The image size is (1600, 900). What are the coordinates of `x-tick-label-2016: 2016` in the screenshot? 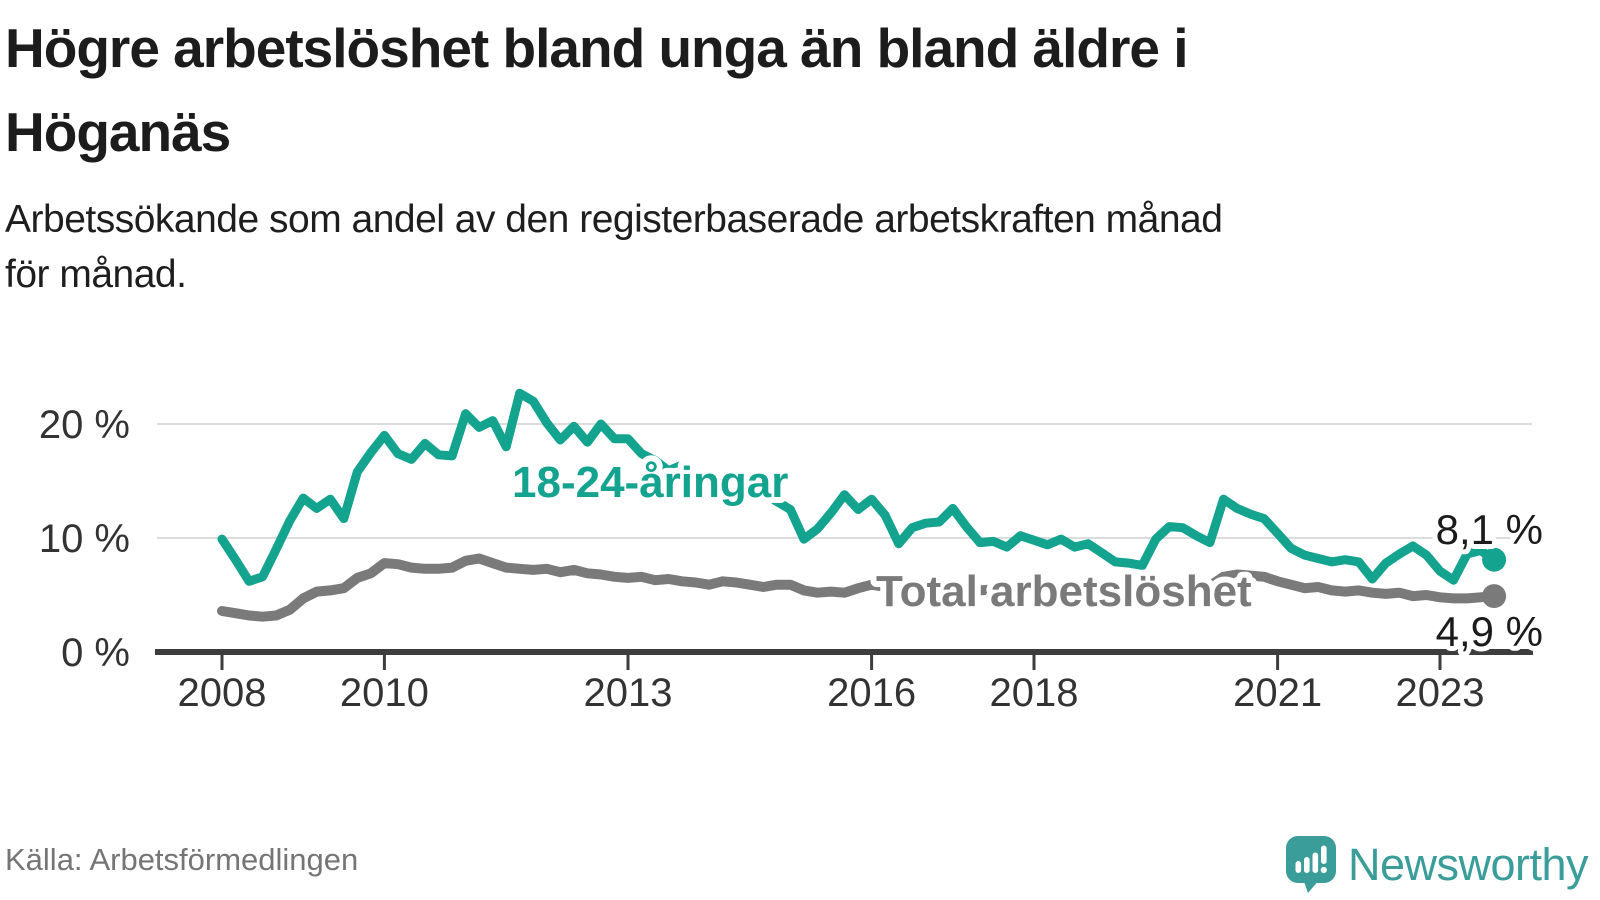 It's located at (871, 693).